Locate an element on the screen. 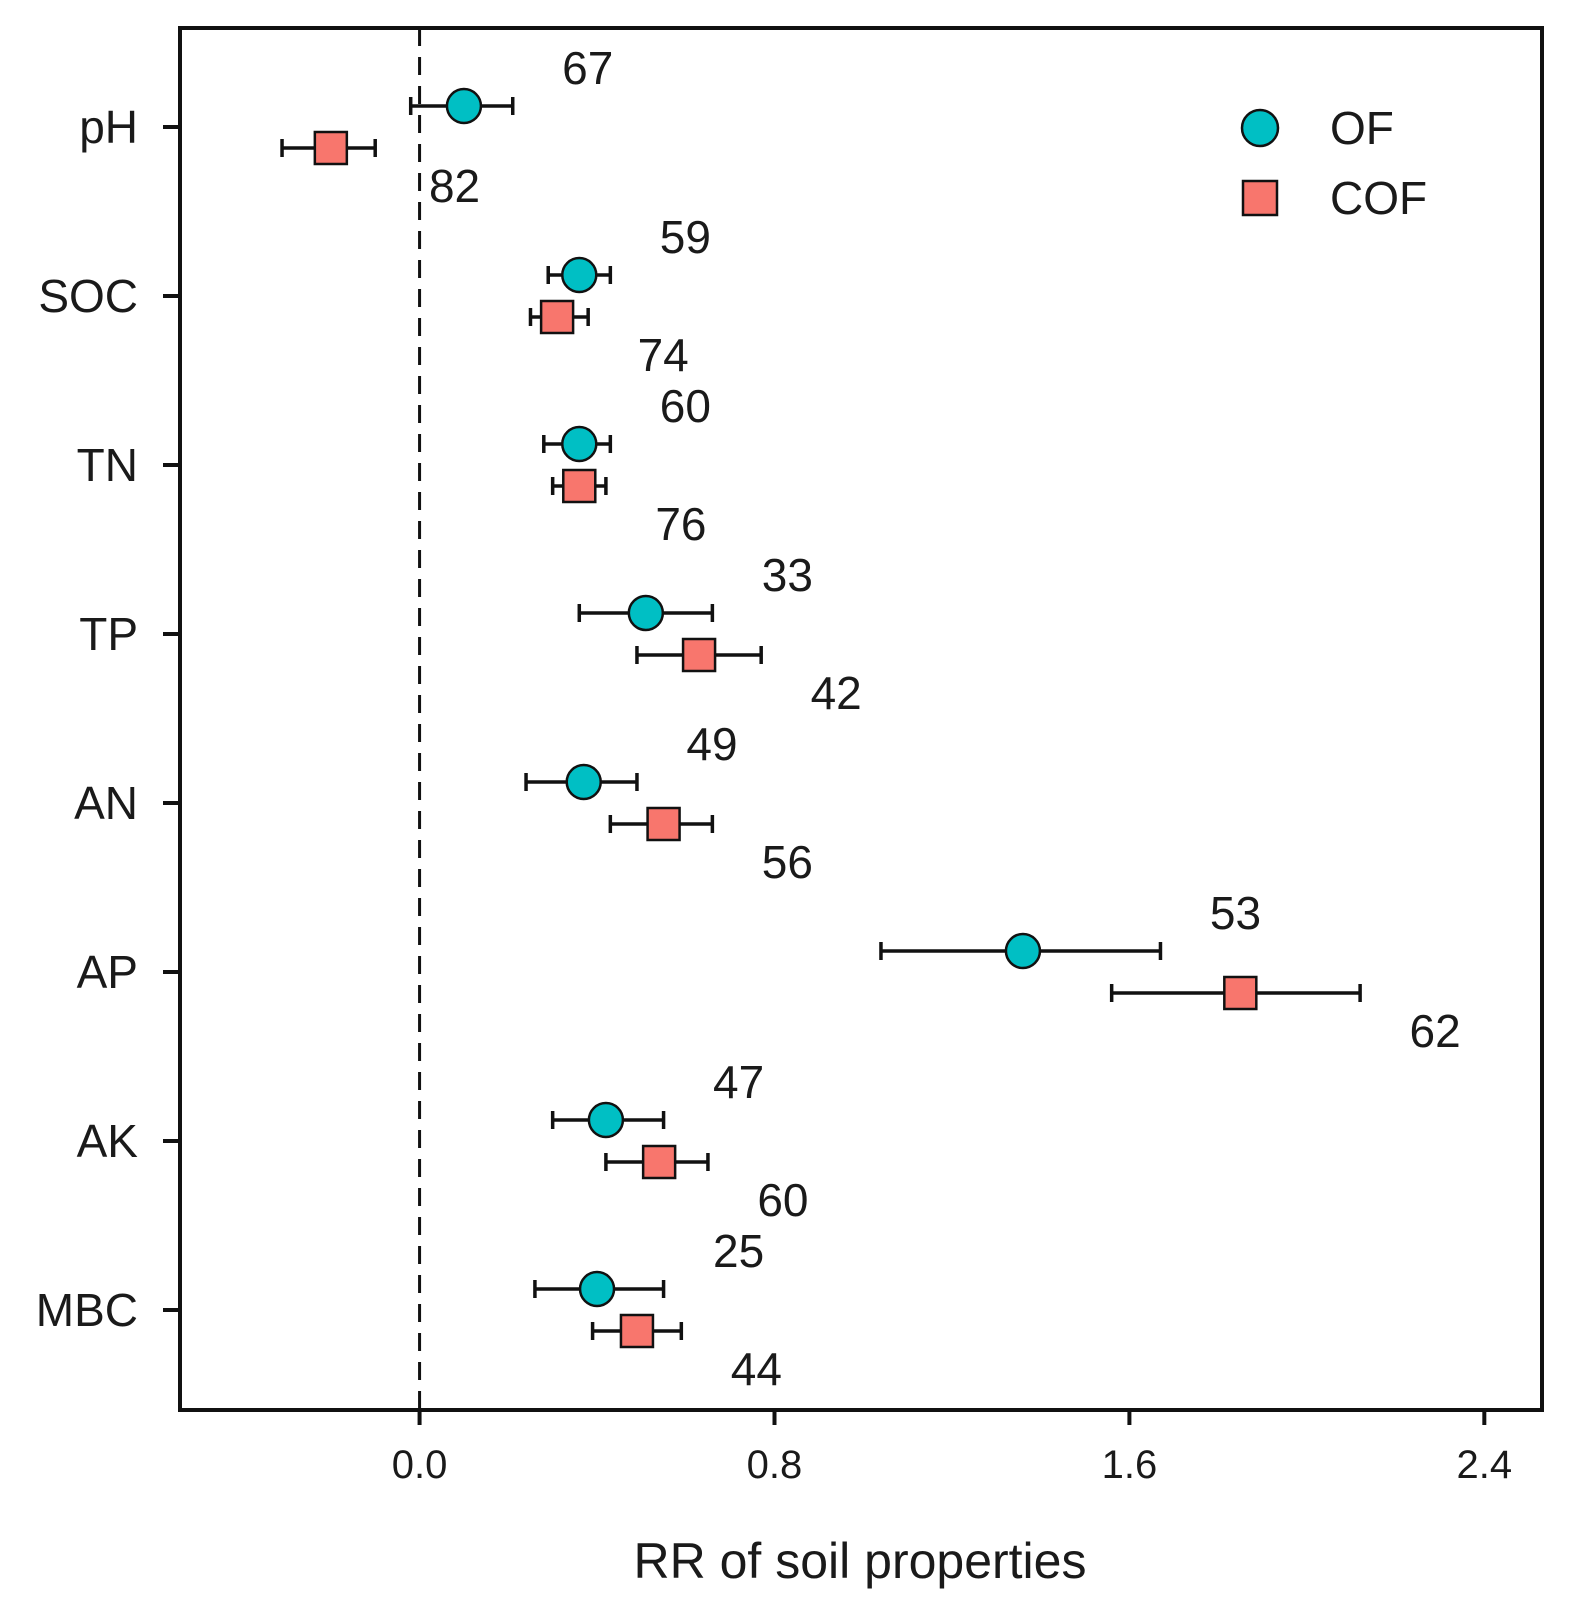 The width and height of the screenshot is (1591, 1612). count-label-cof: 62 is located at coordinates (1435, 1031).